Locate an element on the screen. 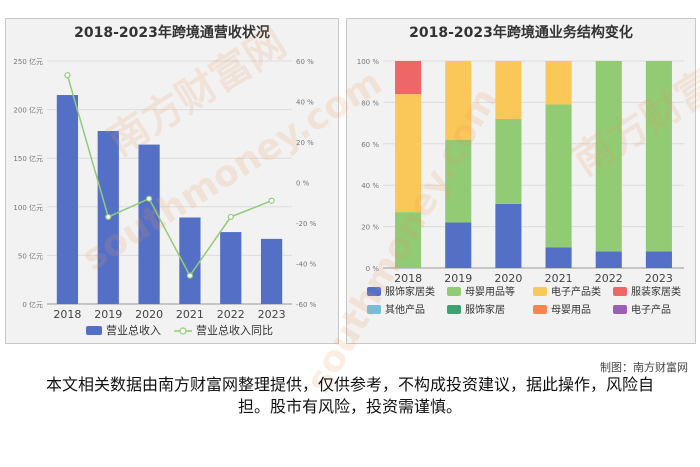 This screenshot has height=467, width=700. structure-chart-title: 2018-2023年跨境通业务结构变化 is located at coordinates (521, 33).